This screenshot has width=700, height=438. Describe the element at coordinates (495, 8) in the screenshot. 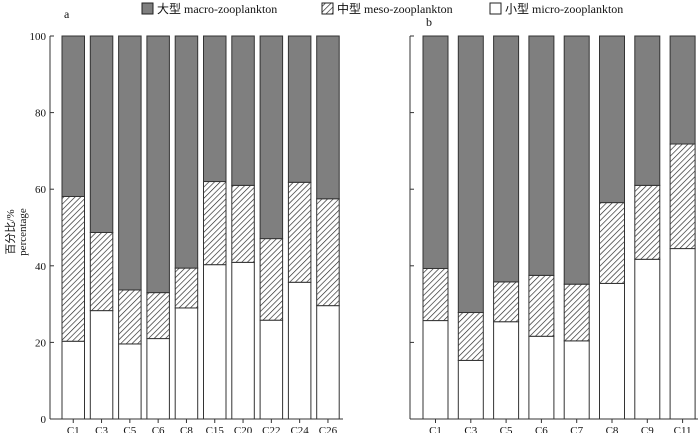

I see `legend-swatch-micro` at that location.